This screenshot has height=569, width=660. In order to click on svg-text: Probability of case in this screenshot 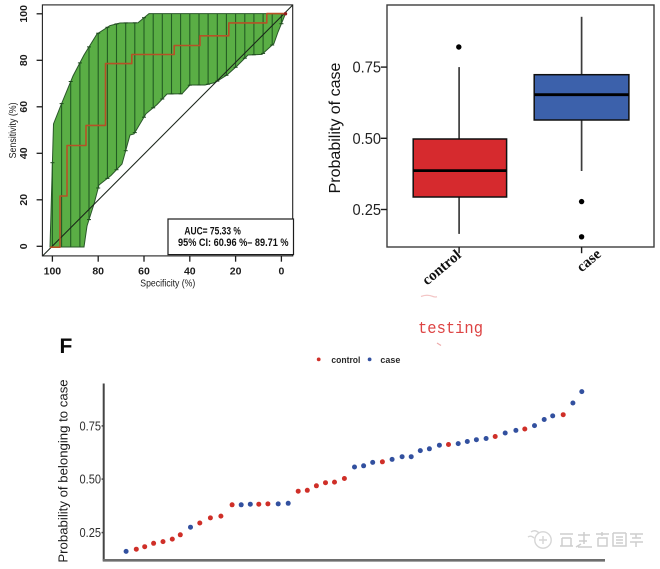, I will do `click(335, 128)`.